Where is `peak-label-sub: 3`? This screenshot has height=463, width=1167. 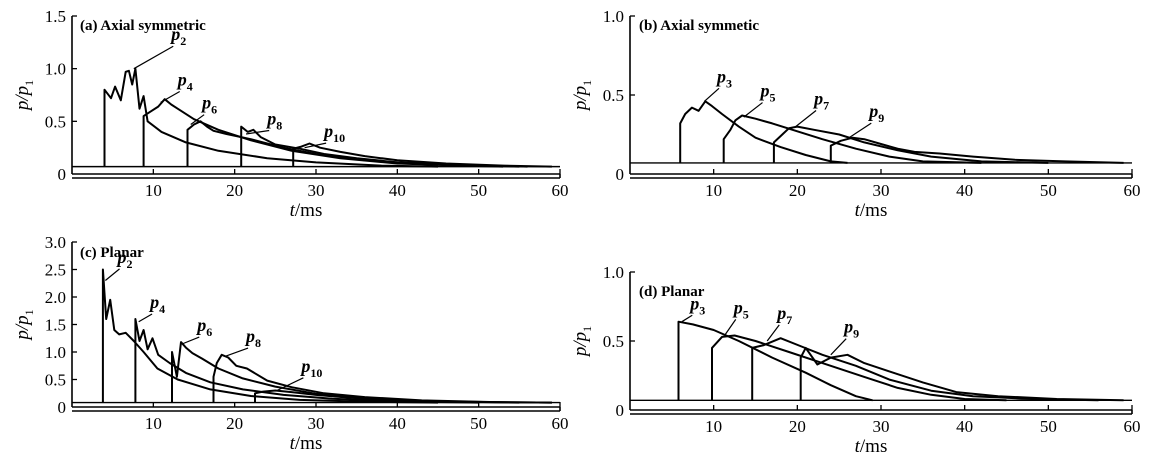
peak-label-sub: 3 is located at coordinates (702, 310).